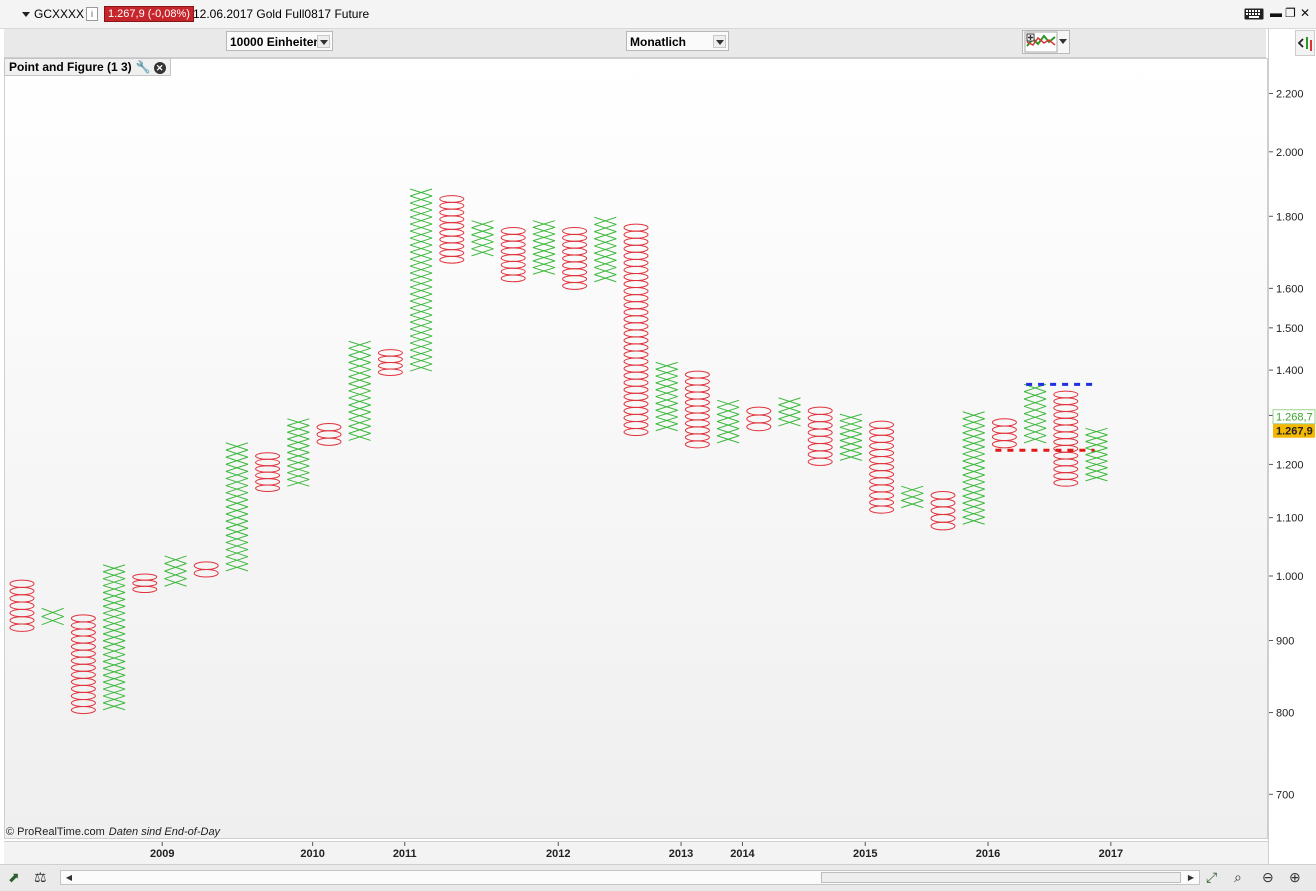 The height and width of the screenshot is (891, 1316). Describe the element at coordinates (143, 67) in the screenshot. I see `wrench-icon: 🔧` at that location.